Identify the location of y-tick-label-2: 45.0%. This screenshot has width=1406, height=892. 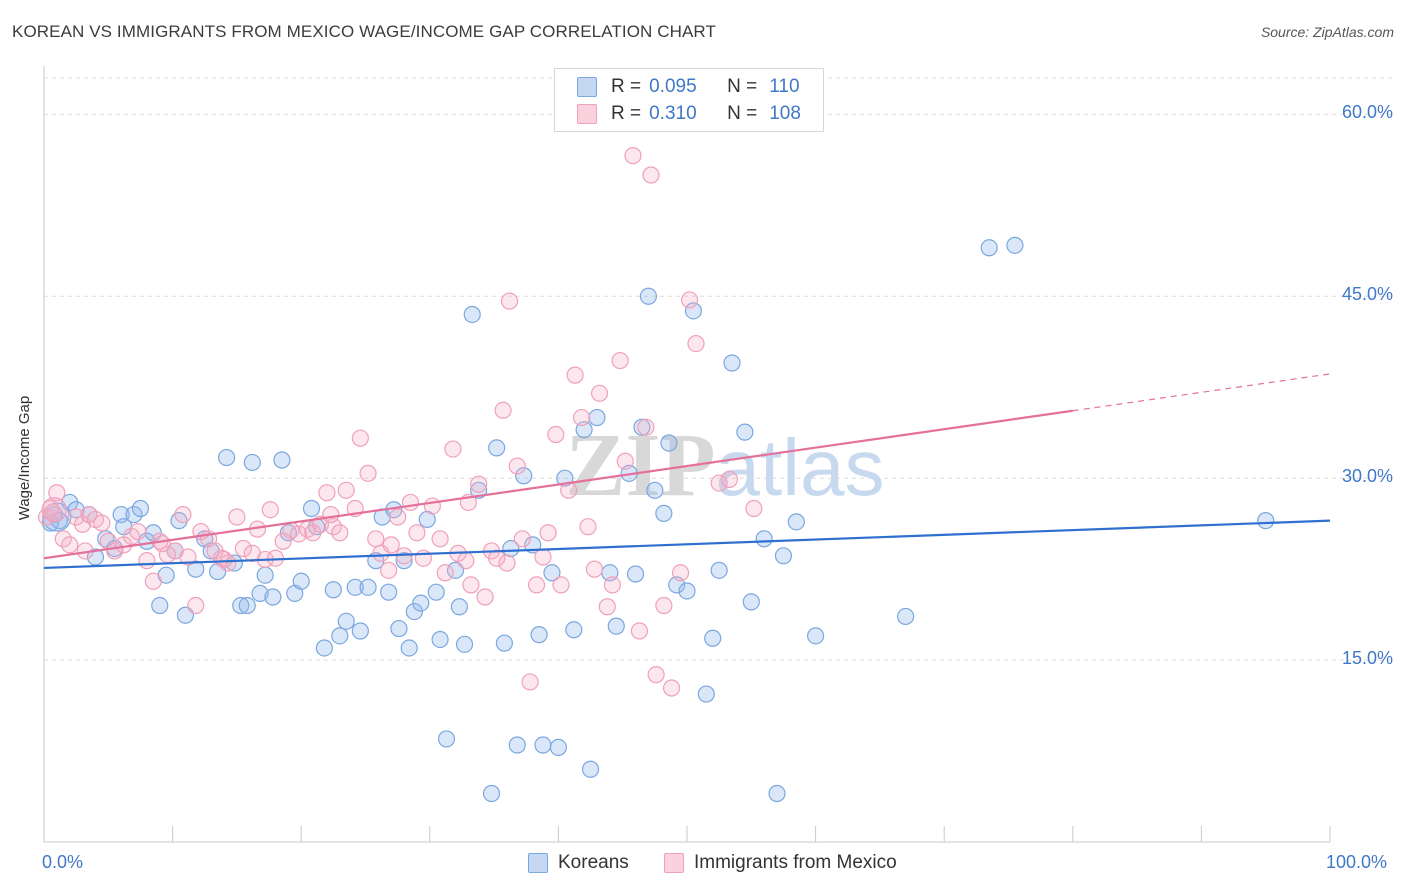
(1367, 294).